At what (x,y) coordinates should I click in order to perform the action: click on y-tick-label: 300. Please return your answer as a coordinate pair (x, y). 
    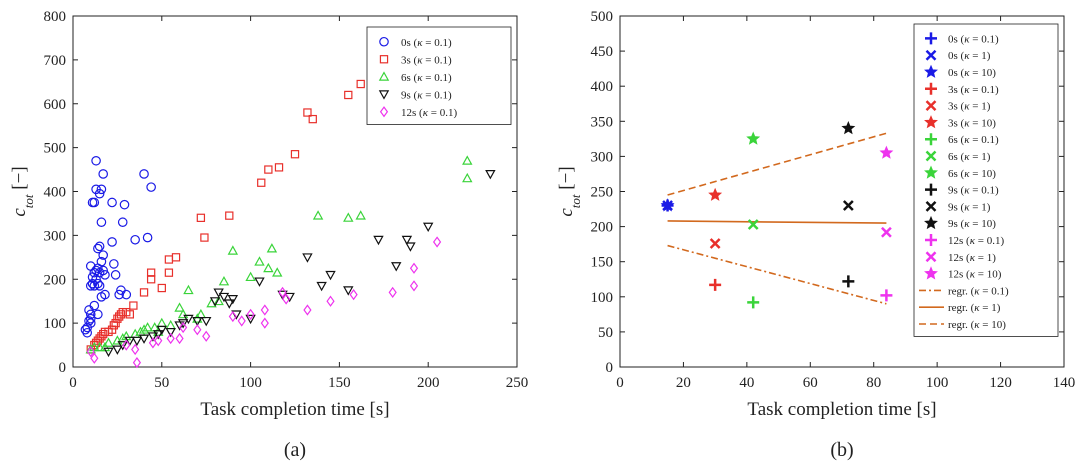
    Looking at the image, I should click on (55, 236).